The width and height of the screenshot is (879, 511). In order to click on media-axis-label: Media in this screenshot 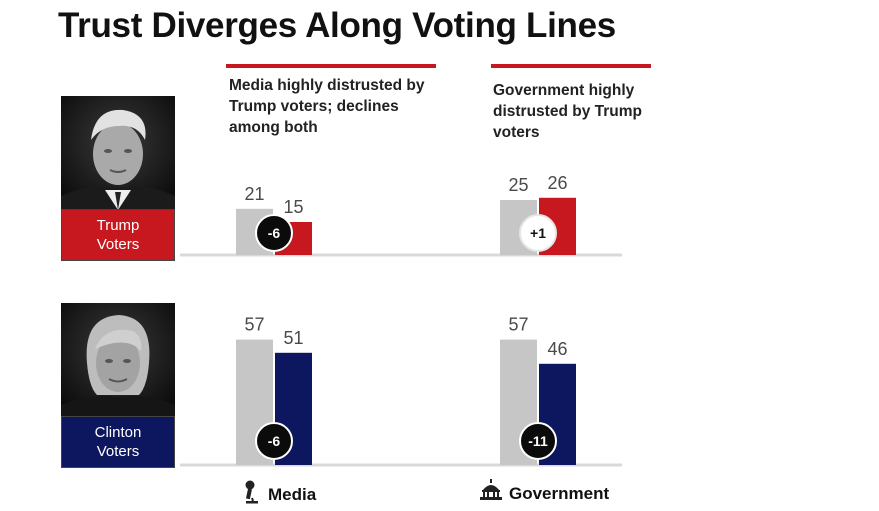, I will do `click(292, 494)`.